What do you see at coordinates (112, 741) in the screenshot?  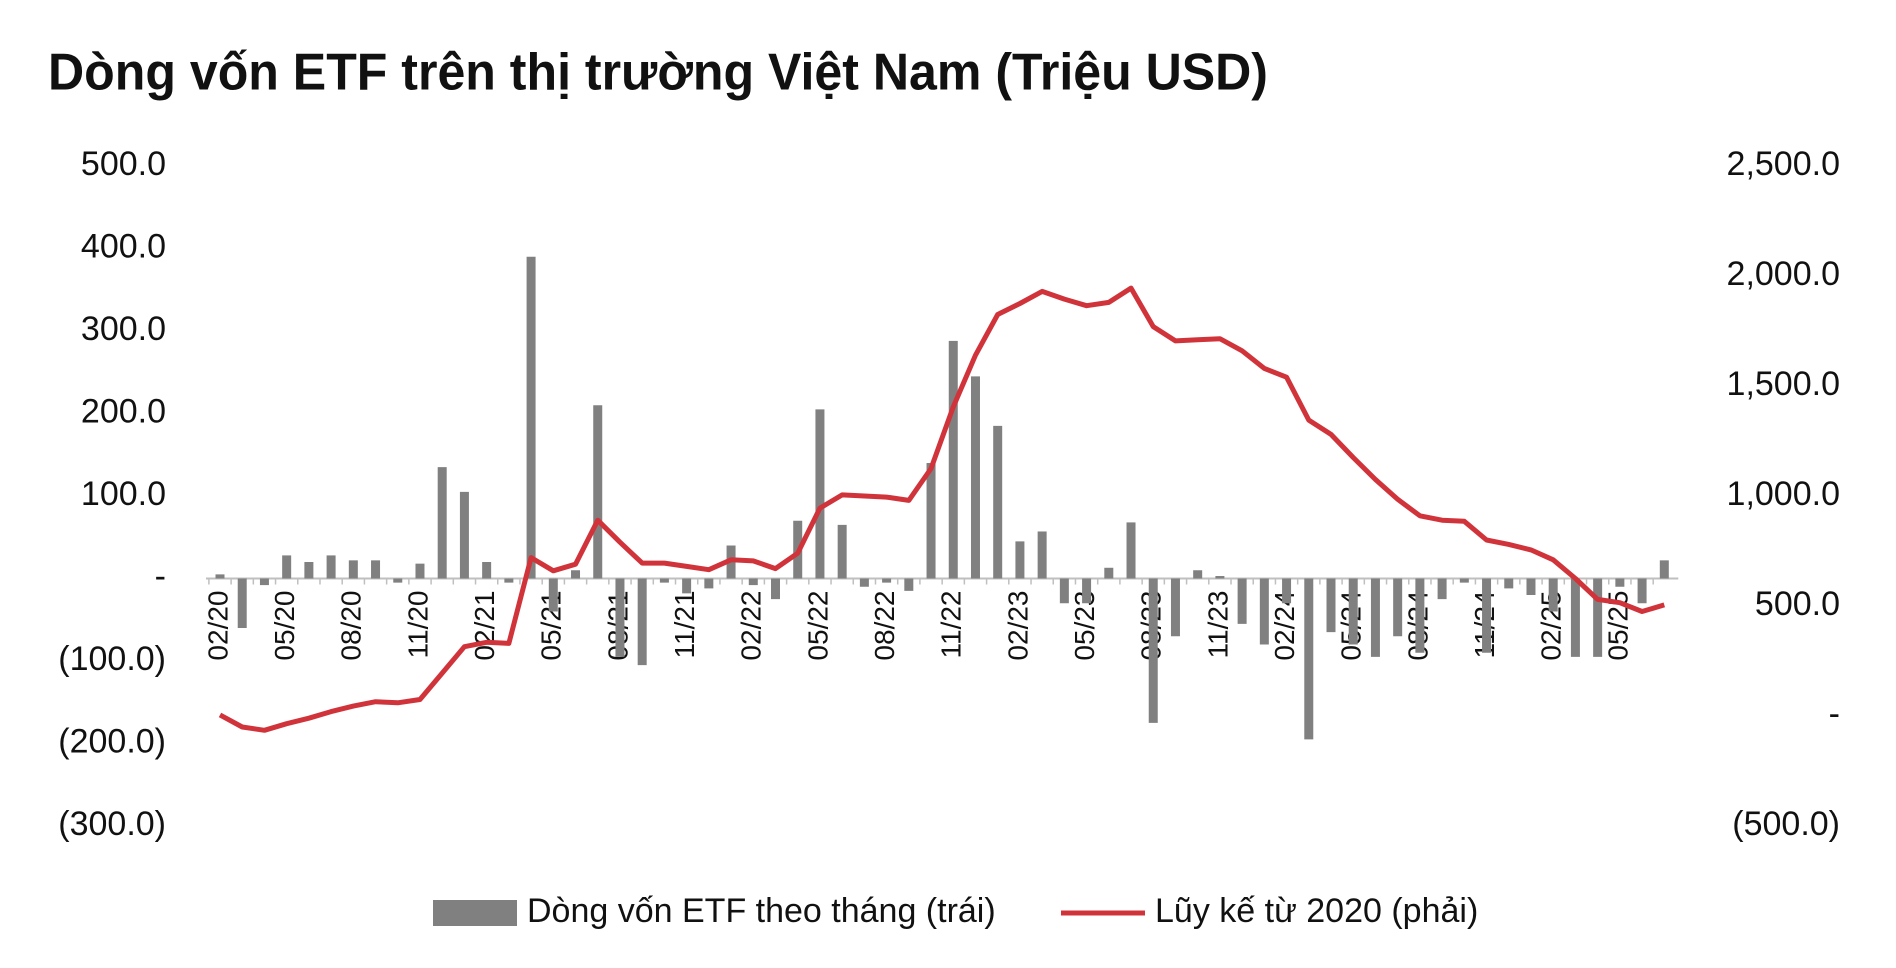 I see `y-tick-label: (200.0)` at bounding box center [112, 741].